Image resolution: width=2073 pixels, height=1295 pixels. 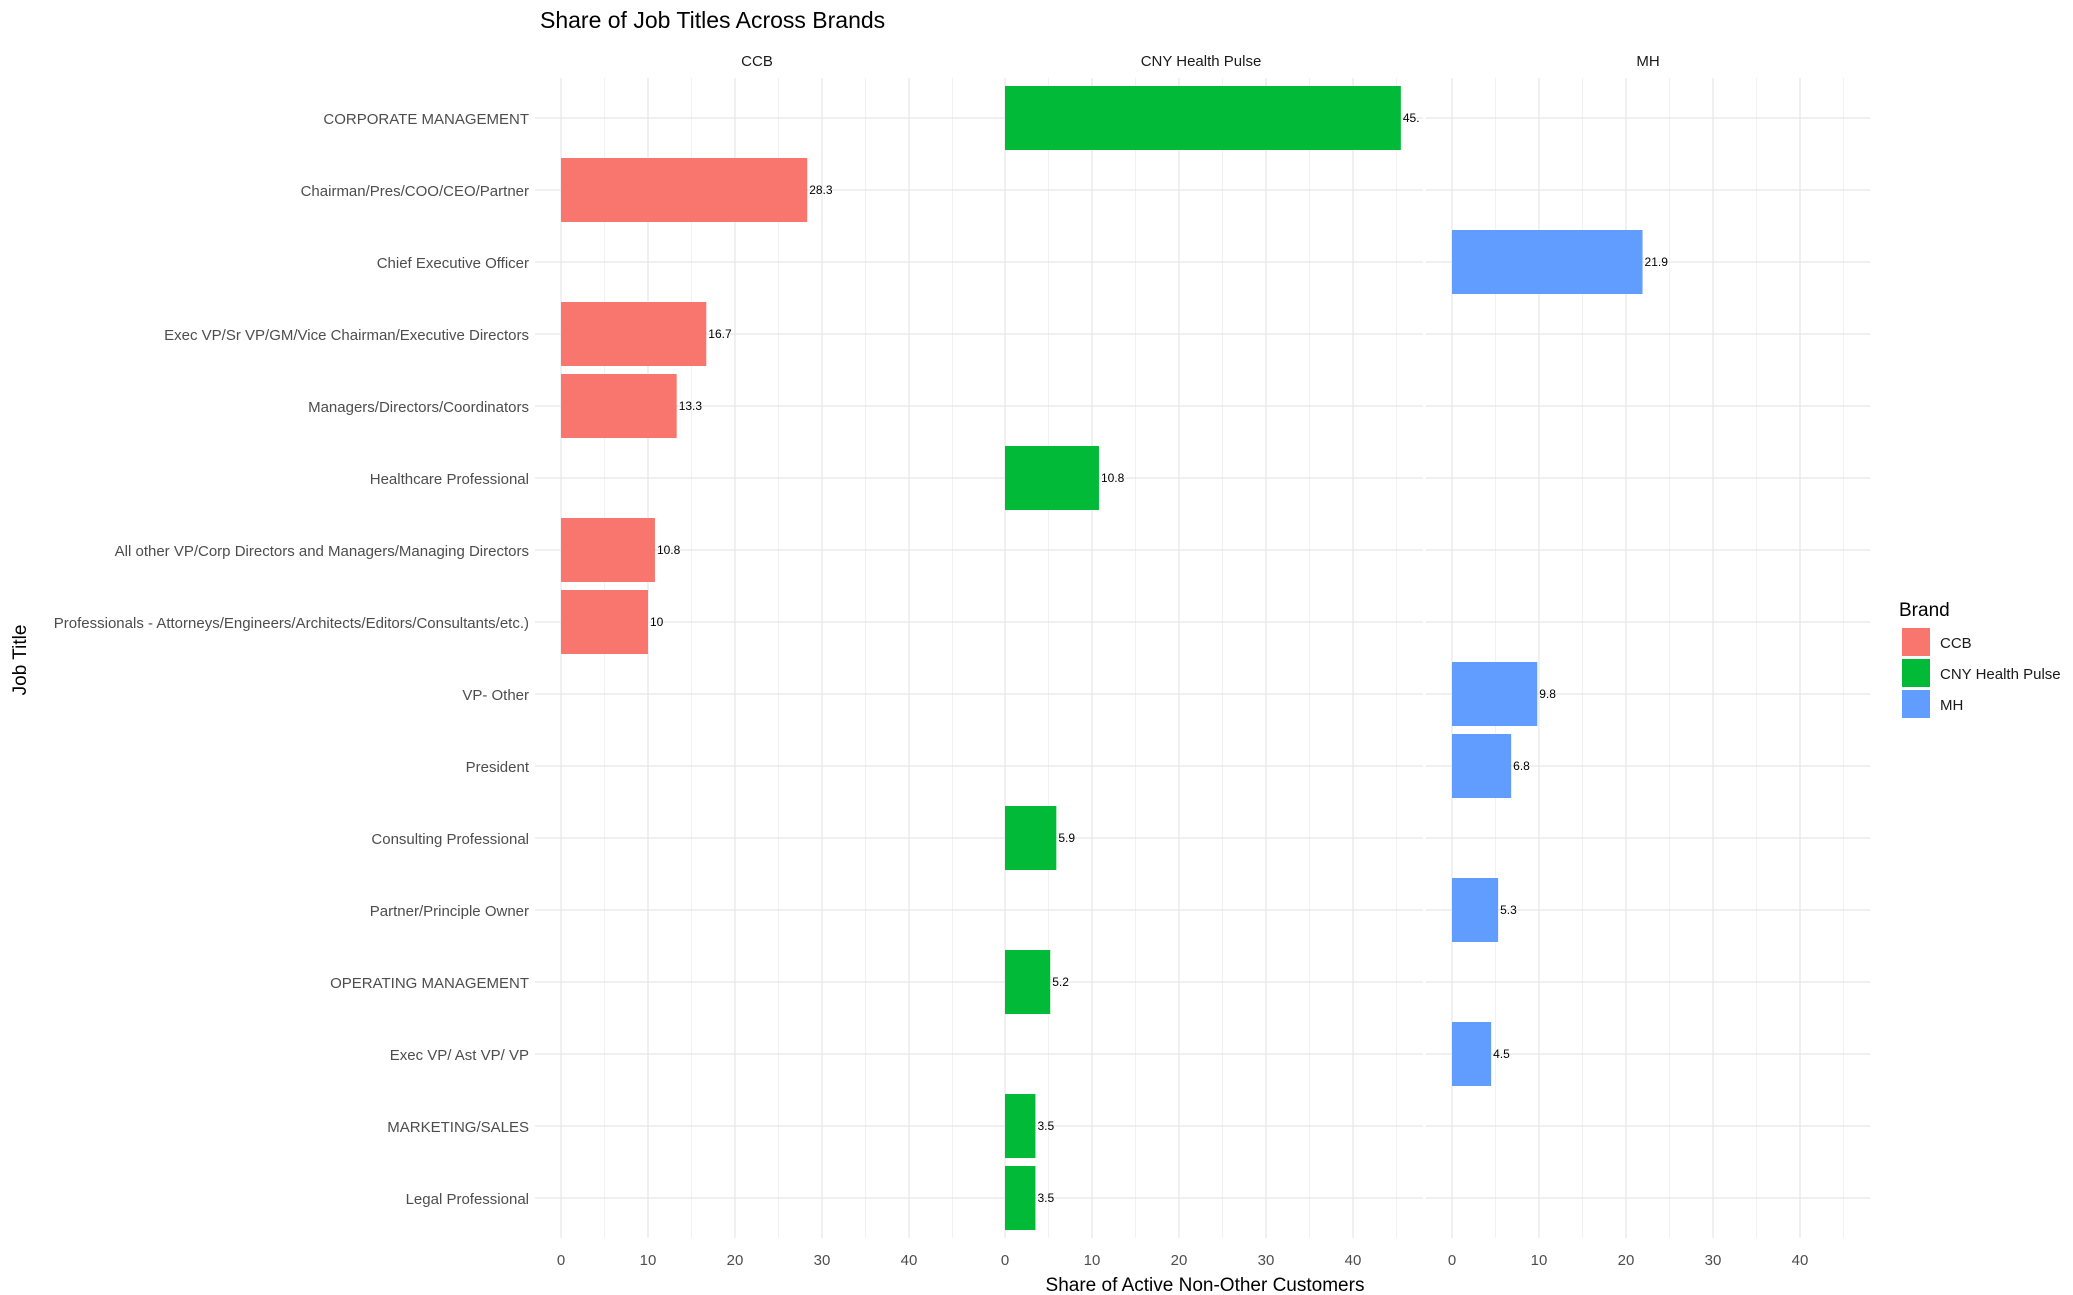 I want to click on data-label: 10, so click(x=657, y=622).